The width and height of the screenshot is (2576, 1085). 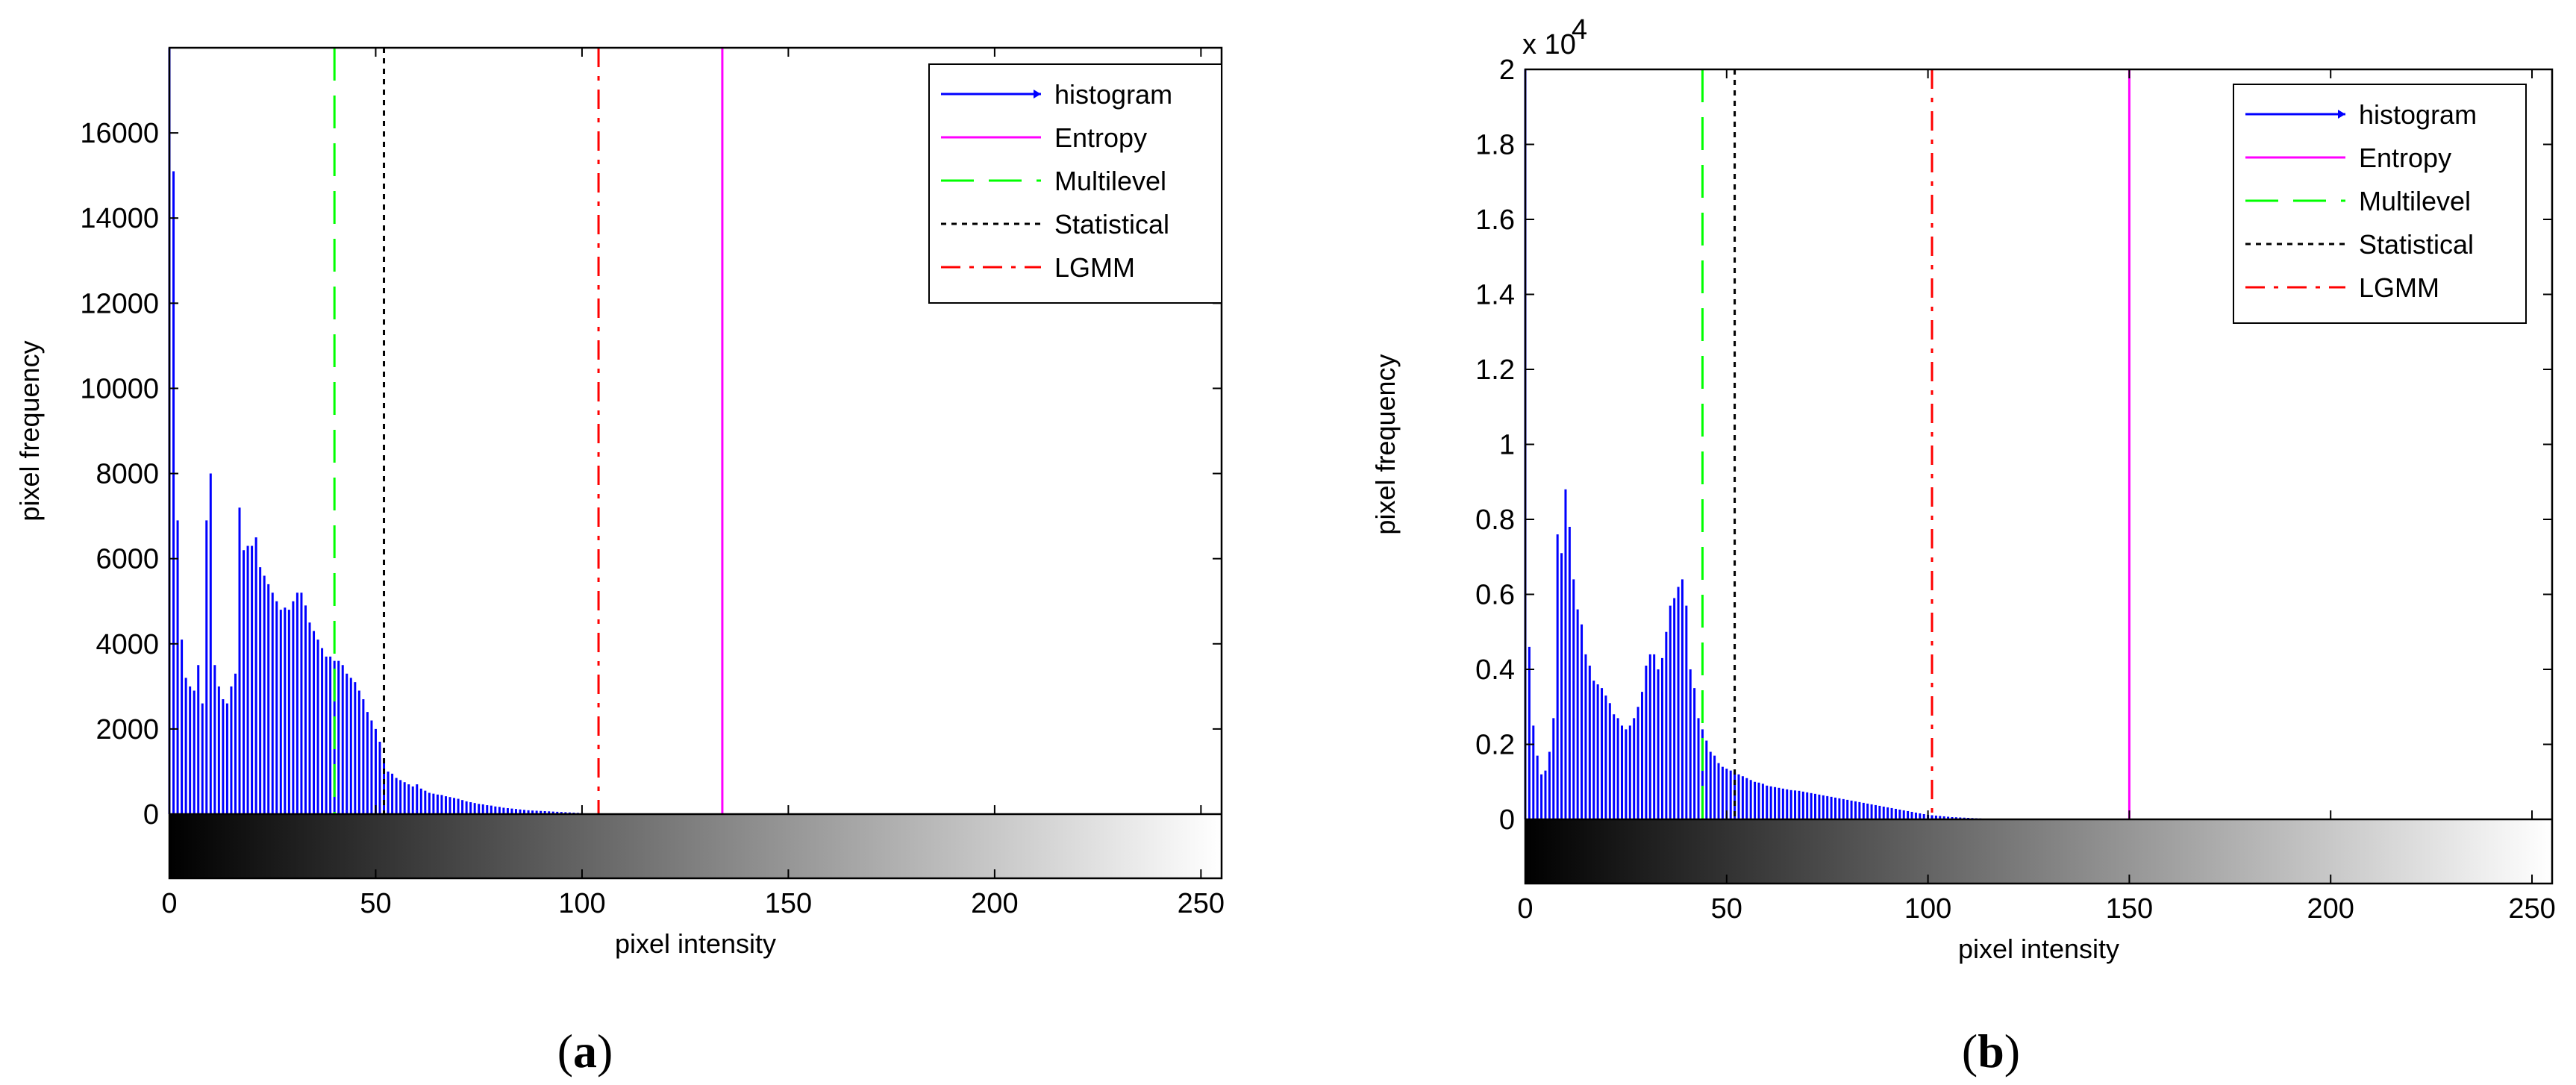 What do you see at coordinates (1495, 670) in the screenshot?
I see `y-tick-label: 0.4` at bounding box center [1495, 670].